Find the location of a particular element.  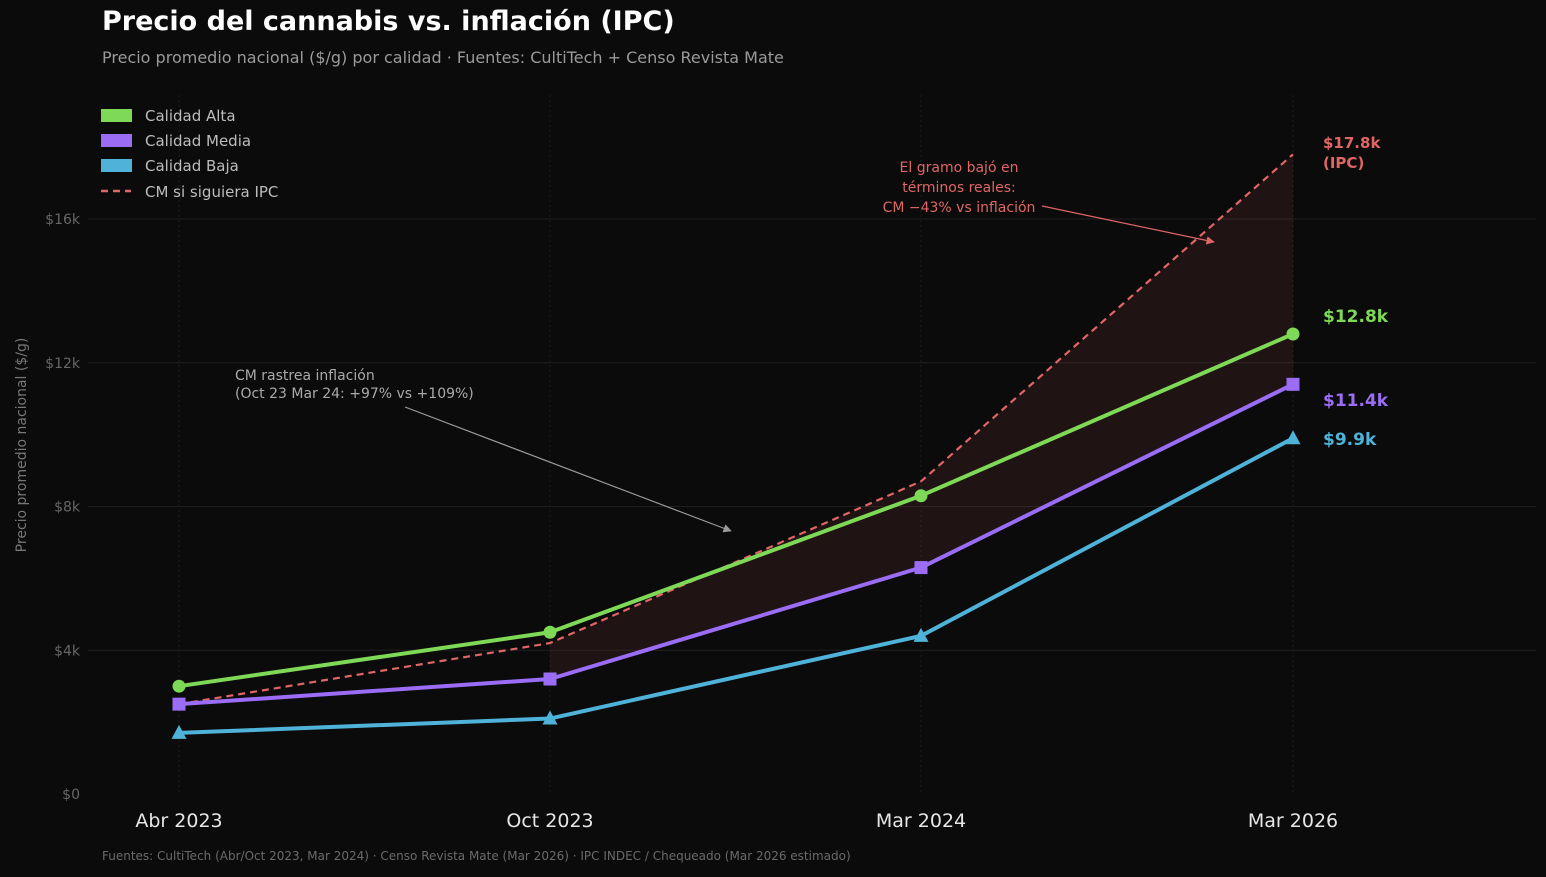

annotation-text: CM −43% vs inflación is located at coordinates (959, 208).